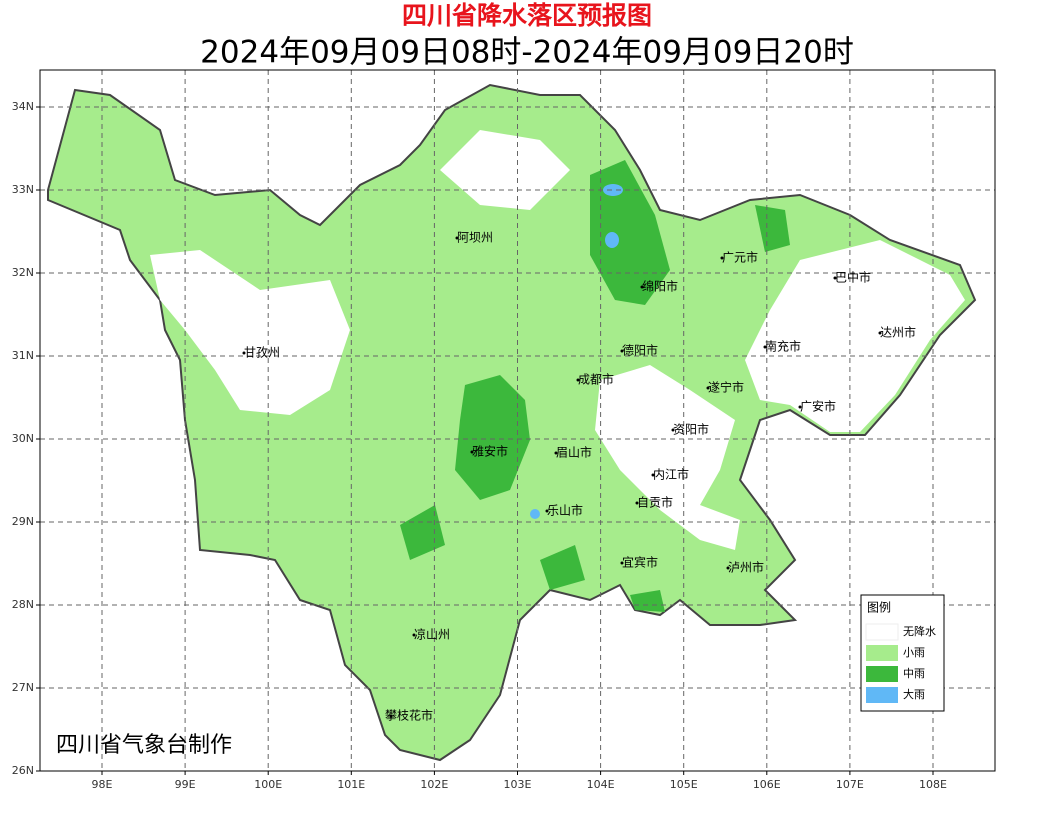 This screenshot has width=1055, height=821. I want to click on region-label: 攀枝花市, so click(409, 715).